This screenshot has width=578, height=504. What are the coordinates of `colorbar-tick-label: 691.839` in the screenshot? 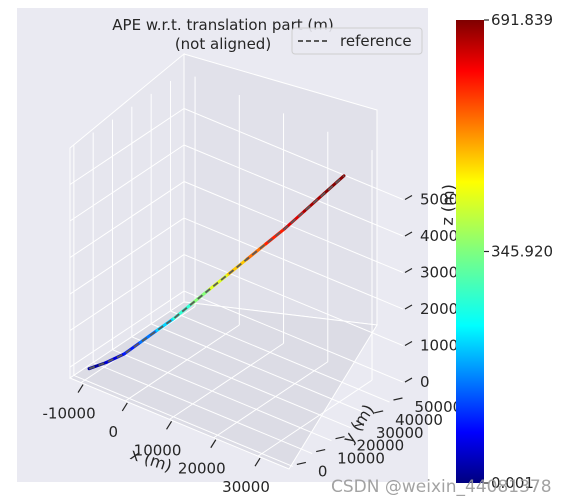 It's located at (522, 20).